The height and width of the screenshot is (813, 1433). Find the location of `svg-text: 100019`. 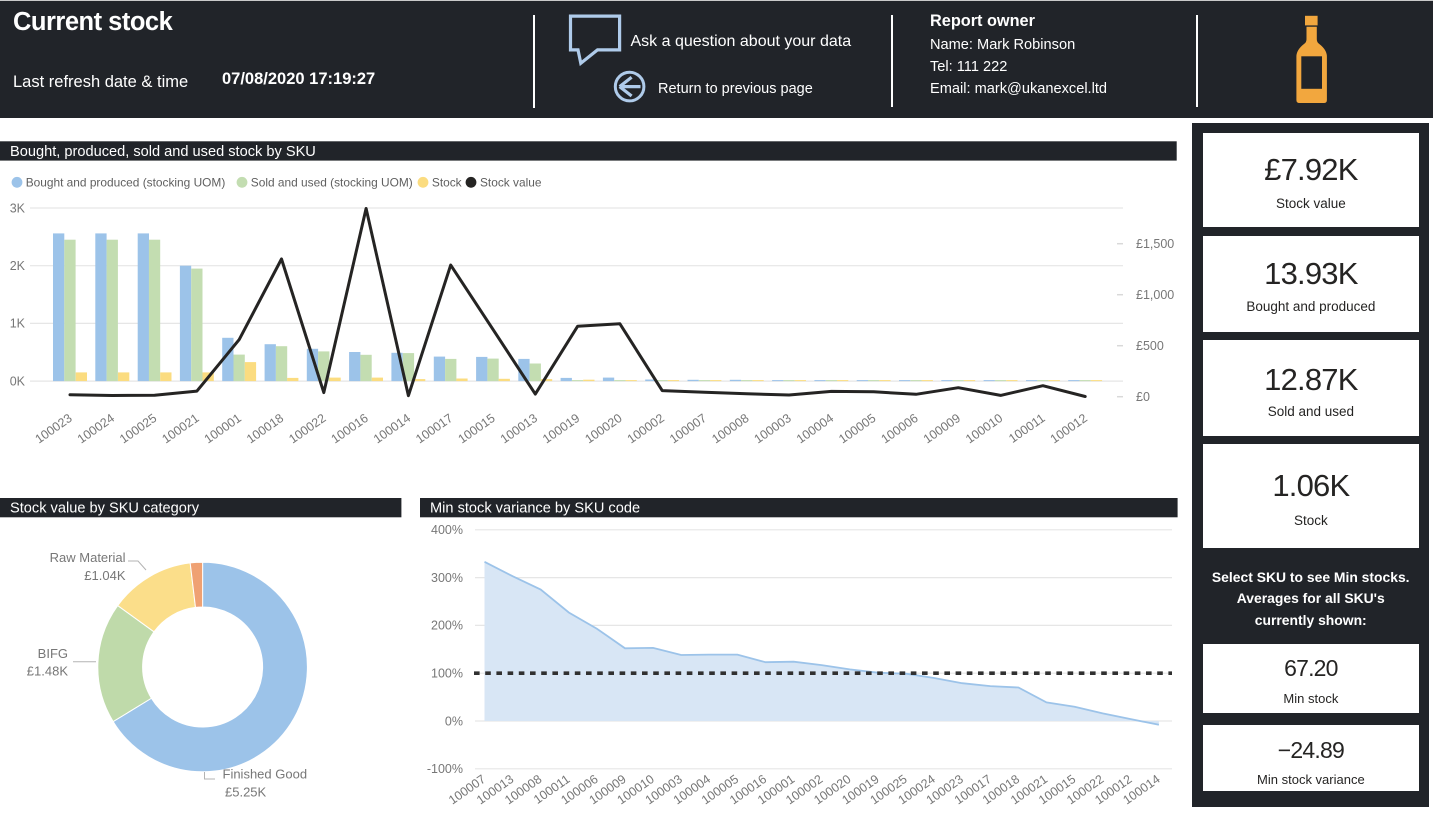

svg-text: 100019 is located at coordinates (561, 428).